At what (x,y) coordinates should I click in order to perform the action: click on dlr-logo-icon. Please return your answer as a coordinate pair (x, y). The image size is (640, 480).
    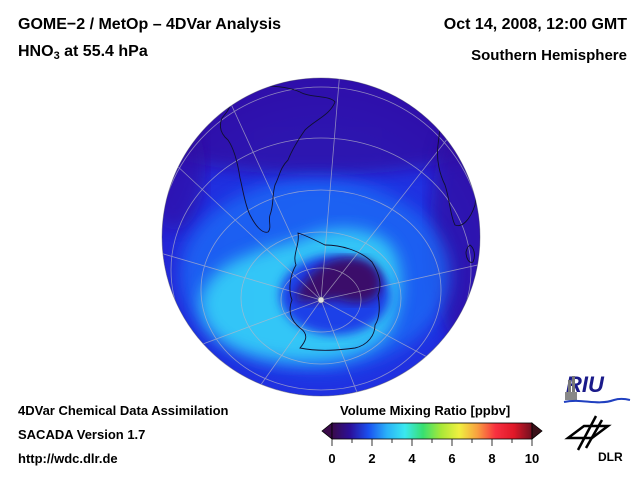
    Looking at the image, I should click on (588, 433).